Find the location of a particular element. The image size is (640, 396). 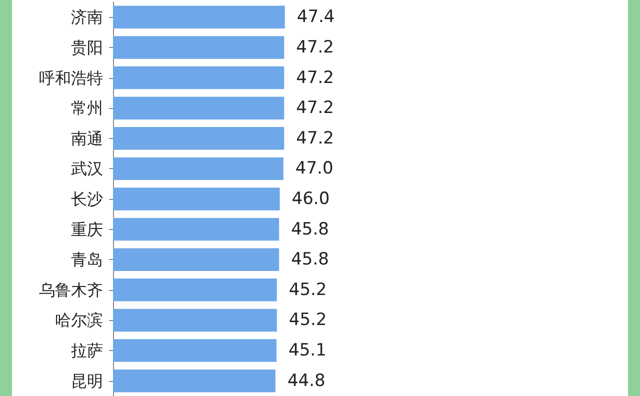

data-label: 46.0 is located at coordinates (311, 199).